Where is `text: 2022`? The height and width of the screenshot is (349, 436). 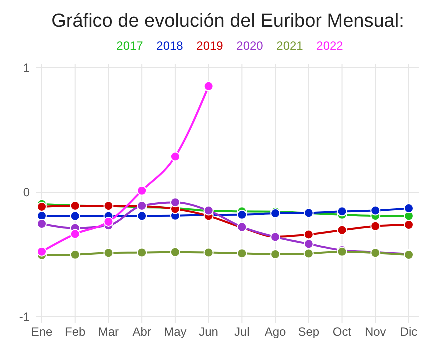 text: 2022 is located at coordinates (330, 46).